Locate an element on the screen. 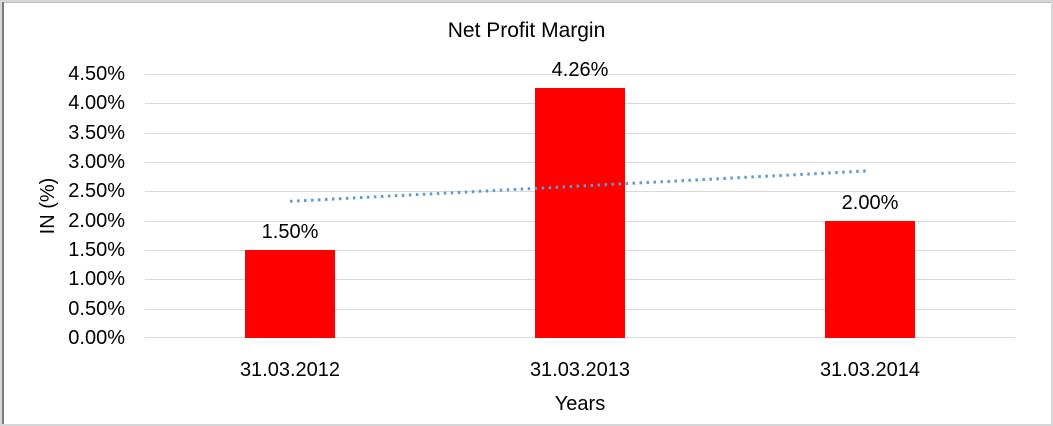 The width and height of the screenshot is (1053, 426). trendline is located at coordinates (580, 186).